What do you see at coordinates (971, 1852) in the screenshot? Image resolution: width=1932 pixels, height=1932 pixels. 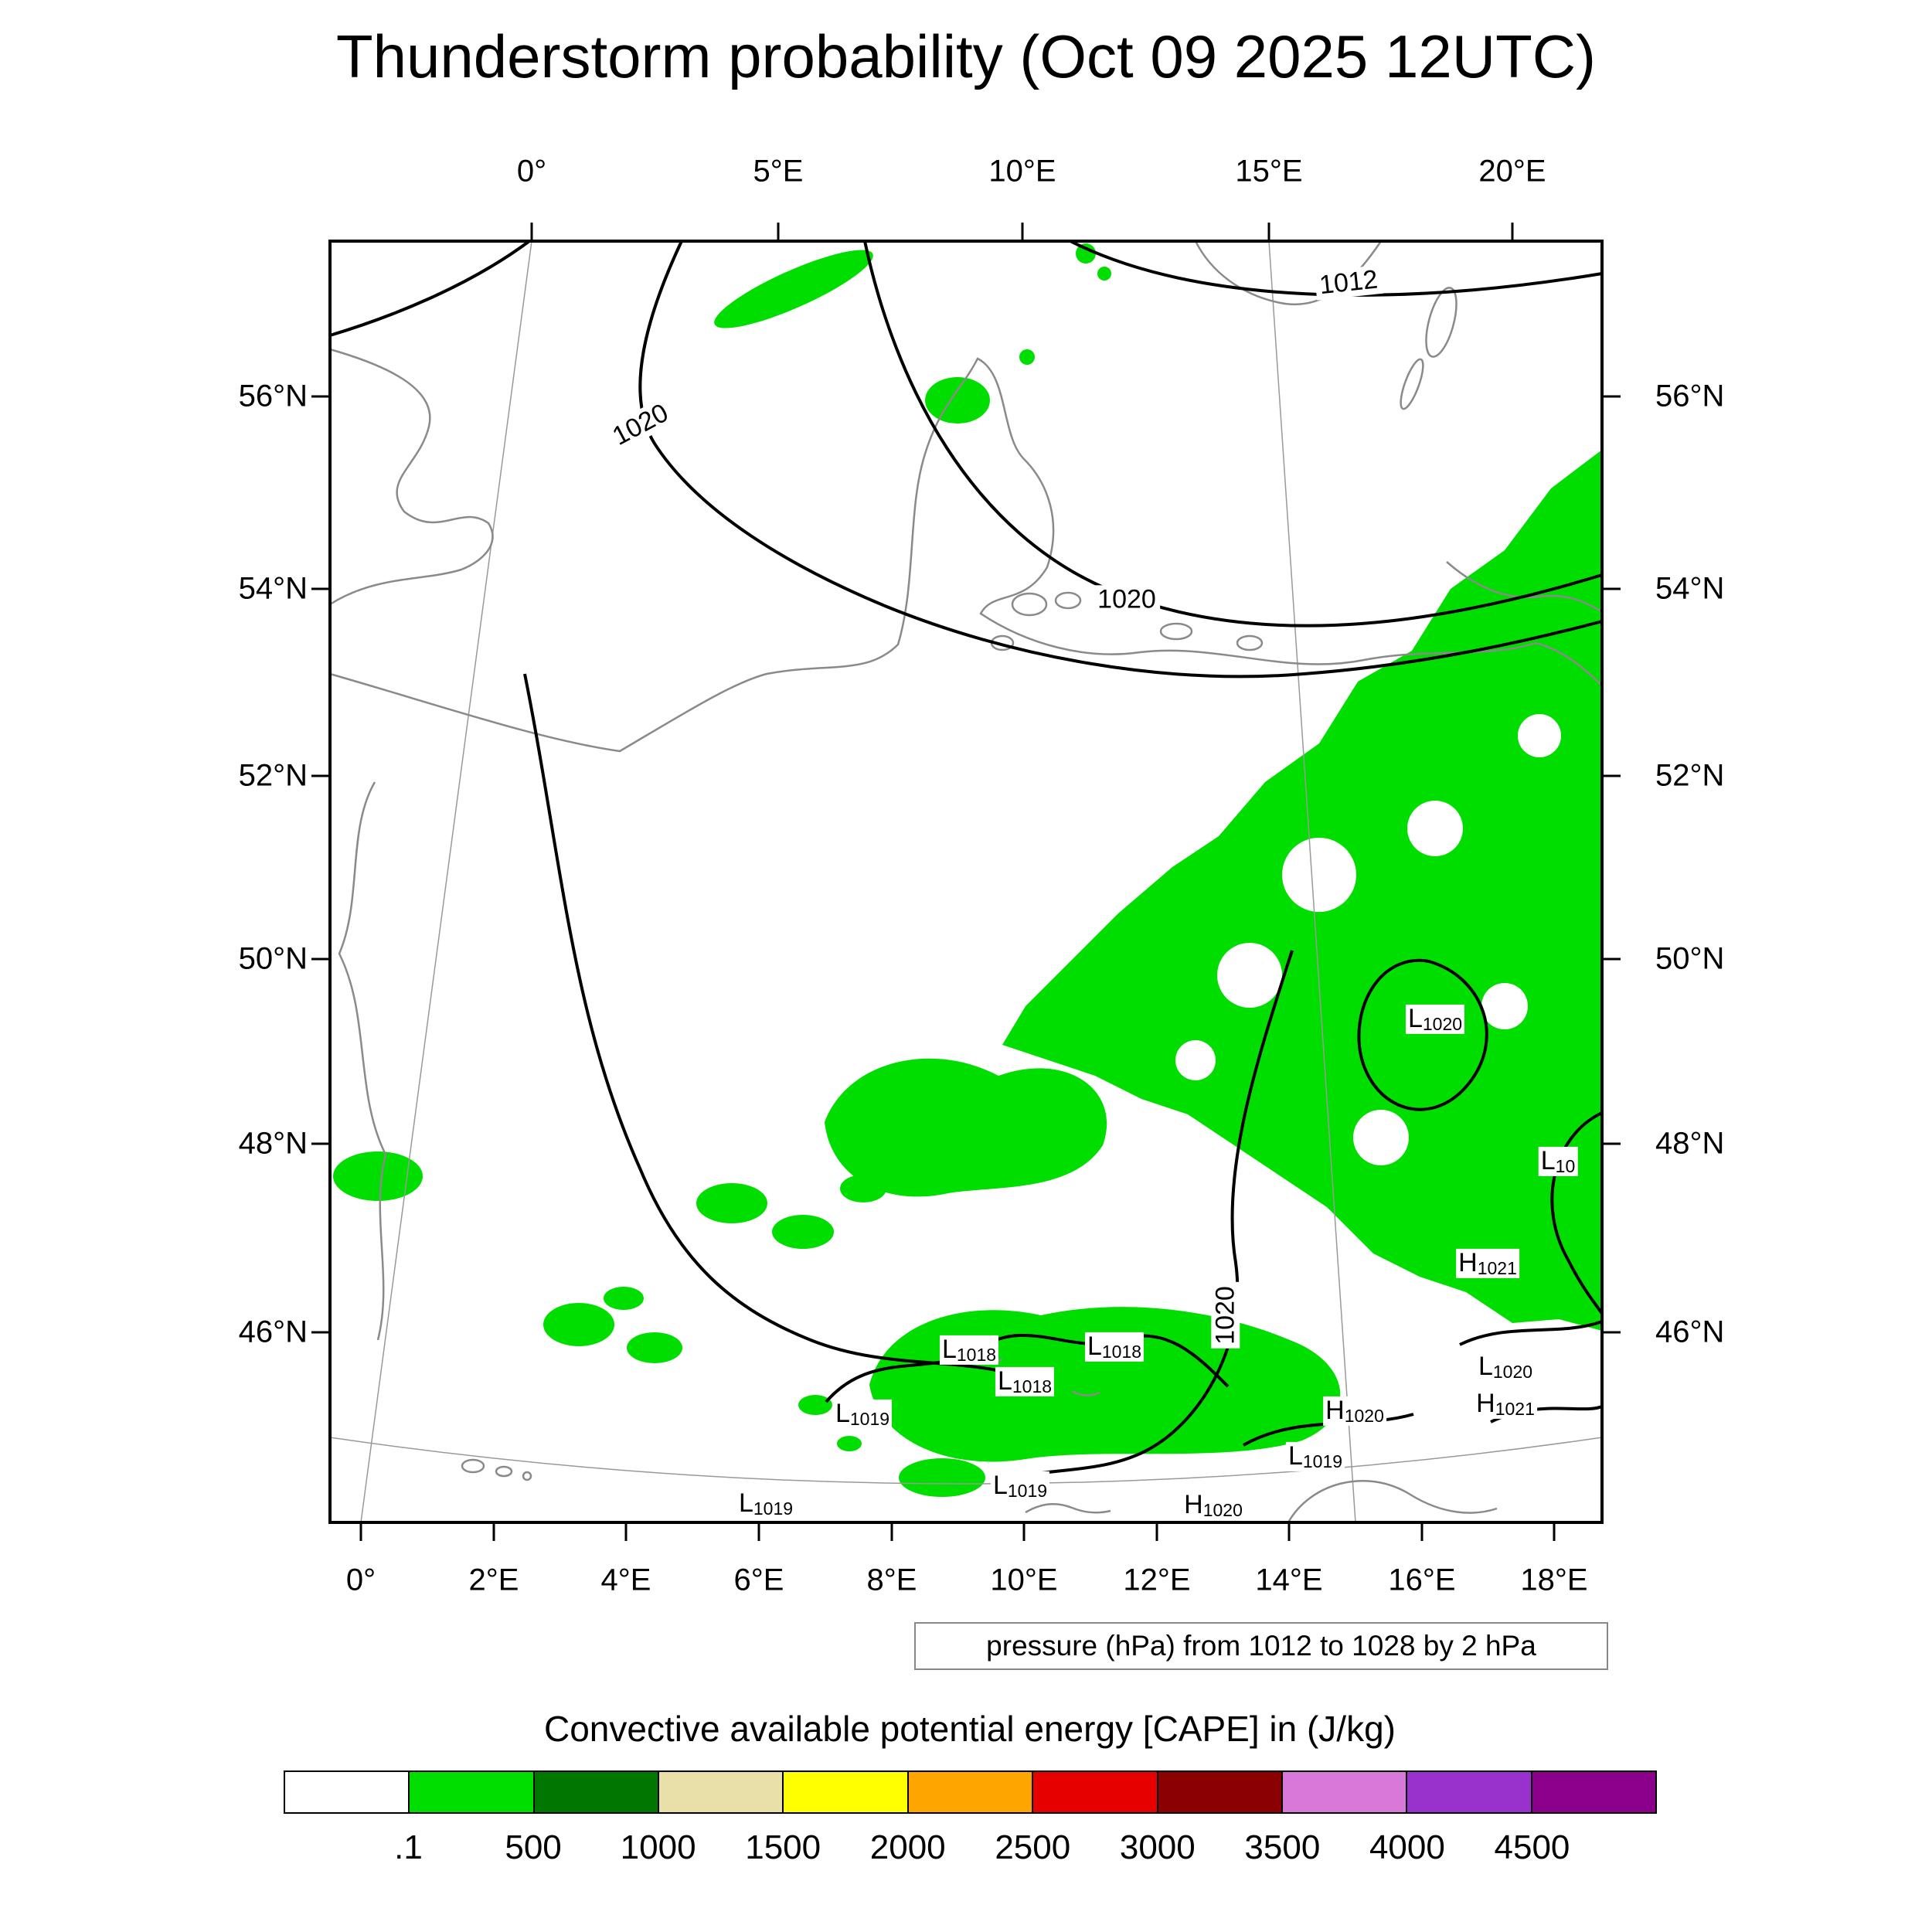 I see `colorbar-ticks: .1 500 1000 1500 2000 2500 3000 3500 4000 4500` at bounding box center [971, 1852].